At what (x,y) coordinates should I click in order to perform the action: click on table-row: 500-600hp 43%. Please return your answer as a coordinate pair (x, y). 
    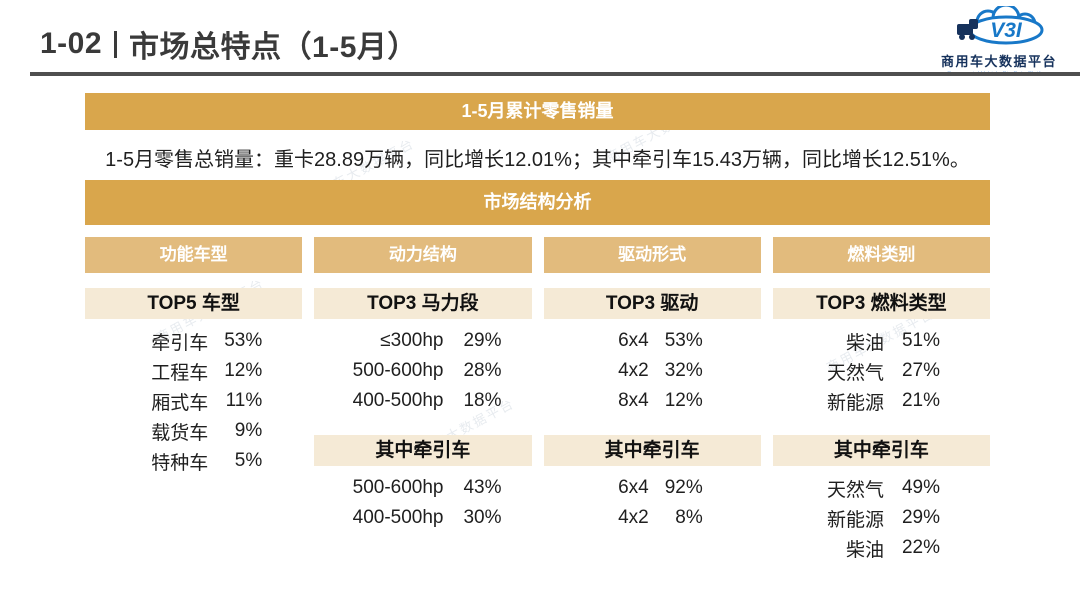
    Looking at the image, I should click on (422, 488).